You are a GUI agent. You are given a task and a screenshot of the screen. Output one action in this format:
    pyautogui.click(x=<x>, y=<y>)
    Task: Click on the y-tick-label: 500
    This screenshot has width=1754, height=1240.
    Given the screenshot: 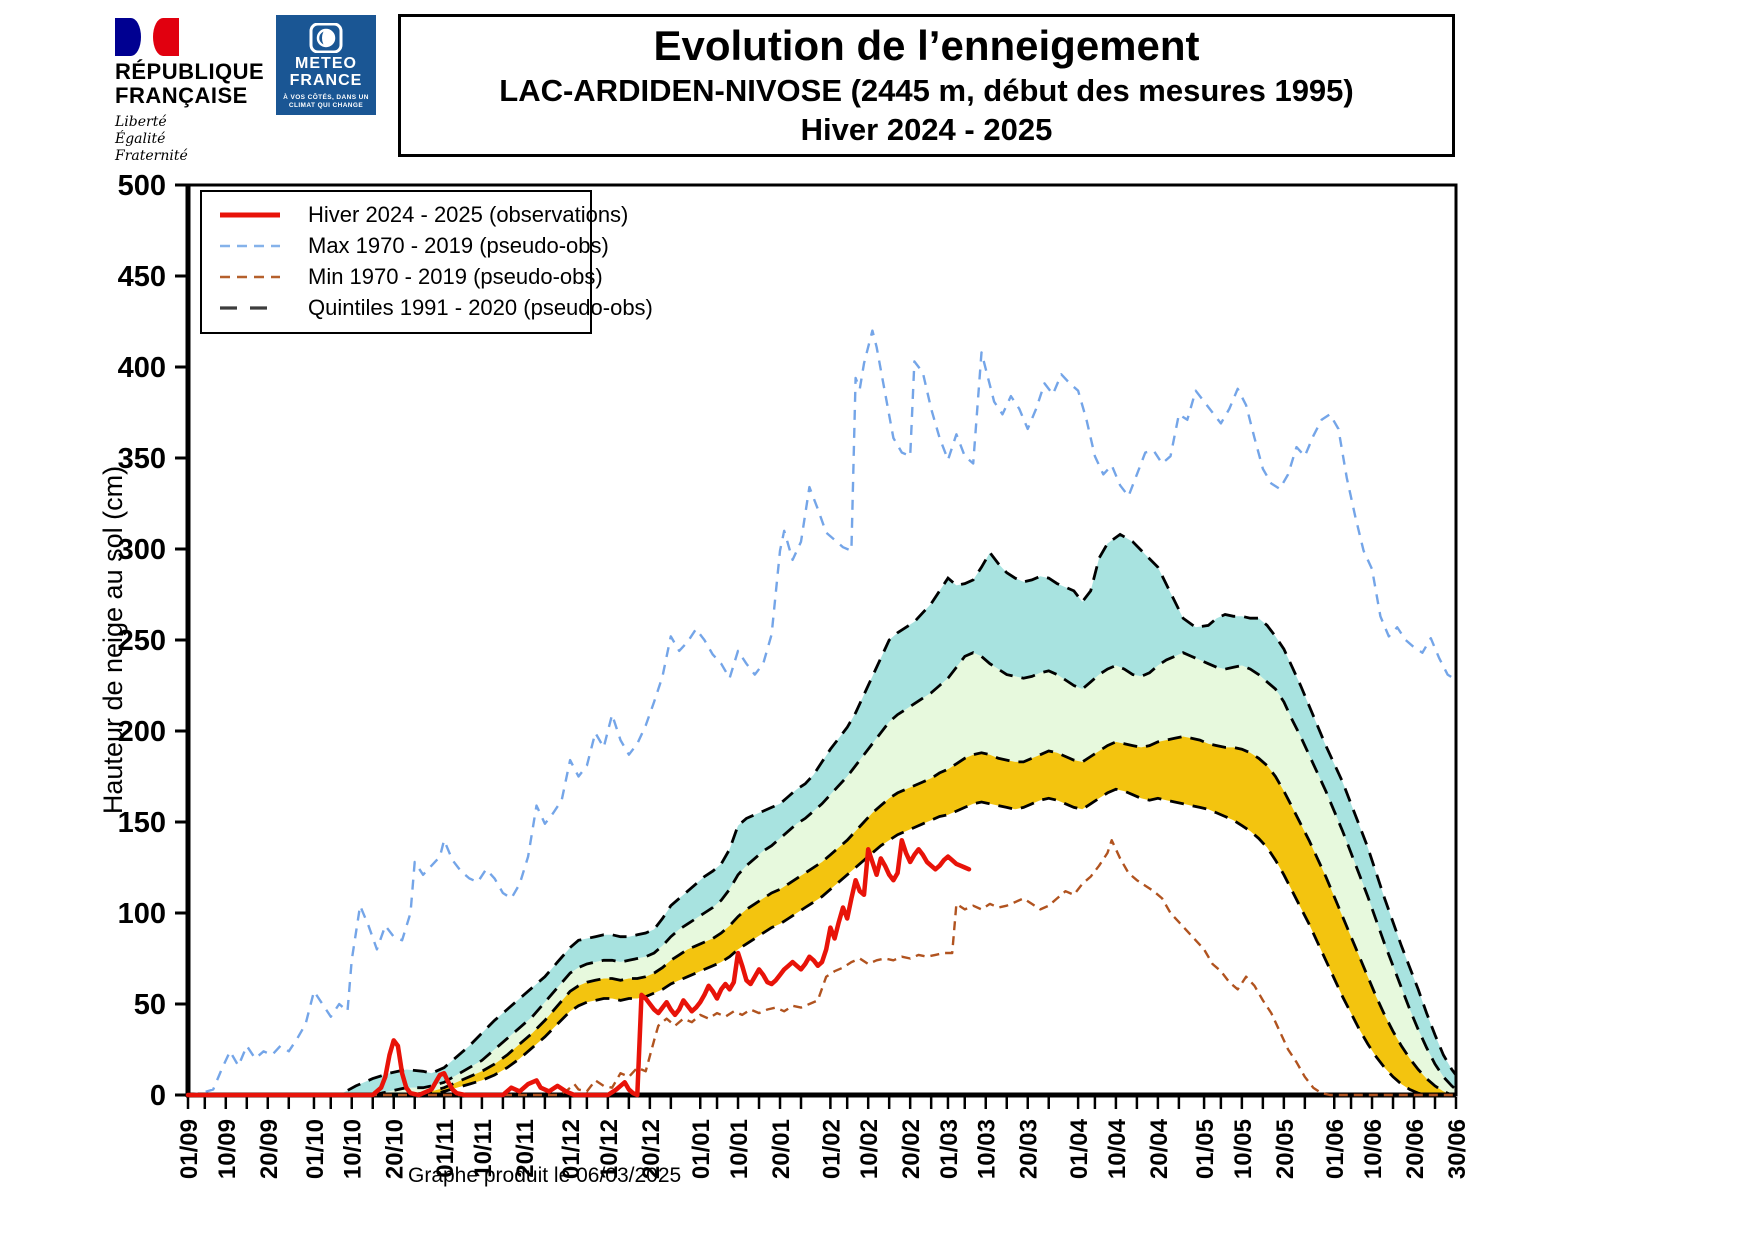 What is the action you would take?
    pyautogui.click(x=142, y=186)
    